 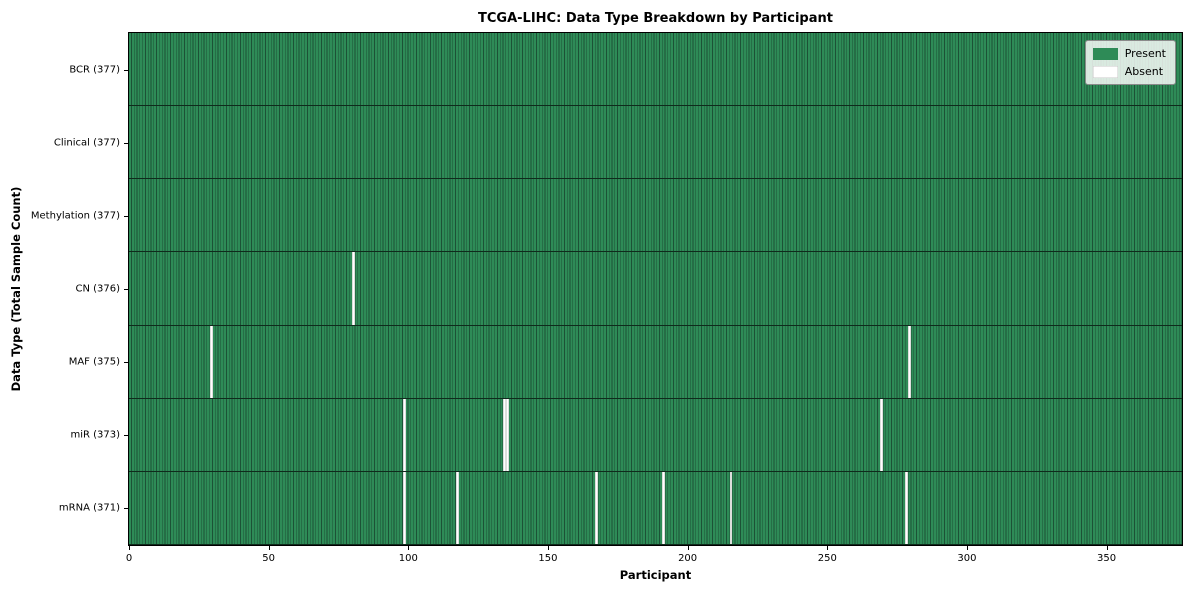 What do you see at coordinates (97, 289) in the screenshot?
I see `y-tick-label: CN (376)` at bounding box center [97, 289].